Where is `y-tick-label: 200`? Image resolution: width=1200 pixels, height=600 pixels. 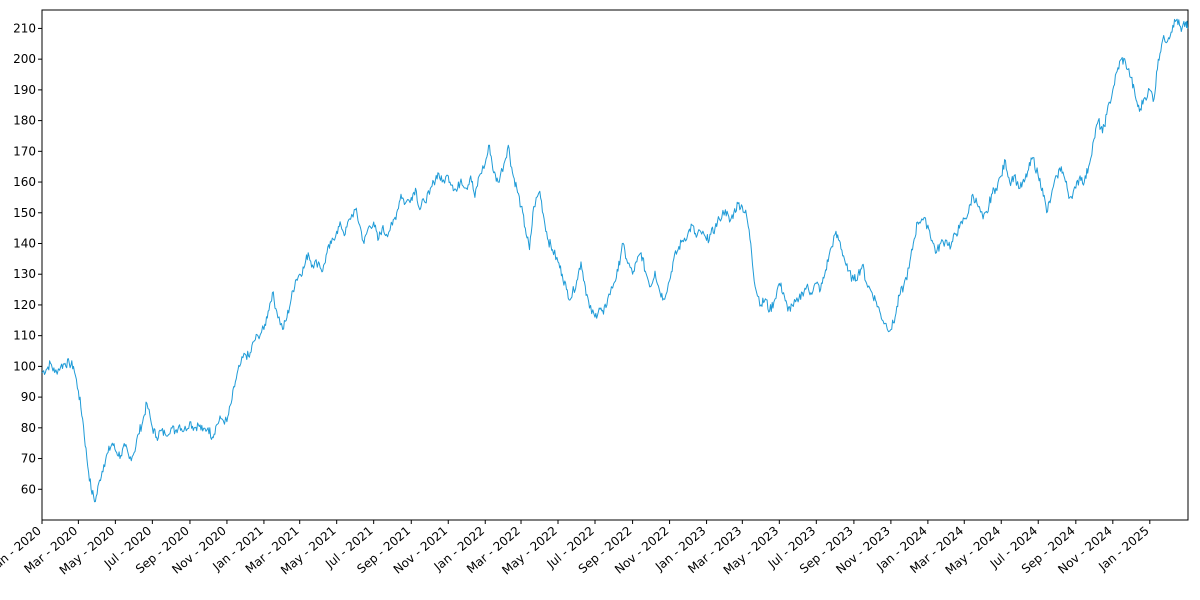
y-tick-label: 200 is located at coordinates (24, 59).